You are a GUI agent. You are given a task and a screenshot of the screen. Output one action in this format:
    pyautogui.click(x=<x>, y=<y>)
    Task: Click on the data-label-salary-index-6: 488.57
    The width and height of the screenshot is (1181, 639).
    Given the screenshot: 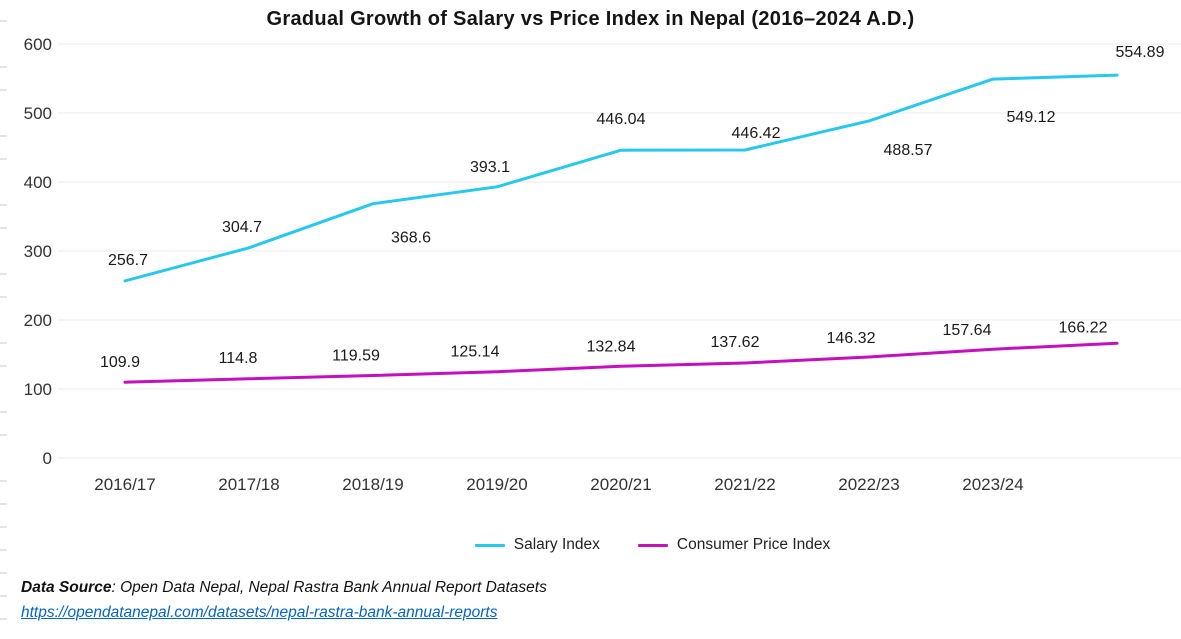 What is the action you would take?
    pyautogui.click(x=908, y=150)
    